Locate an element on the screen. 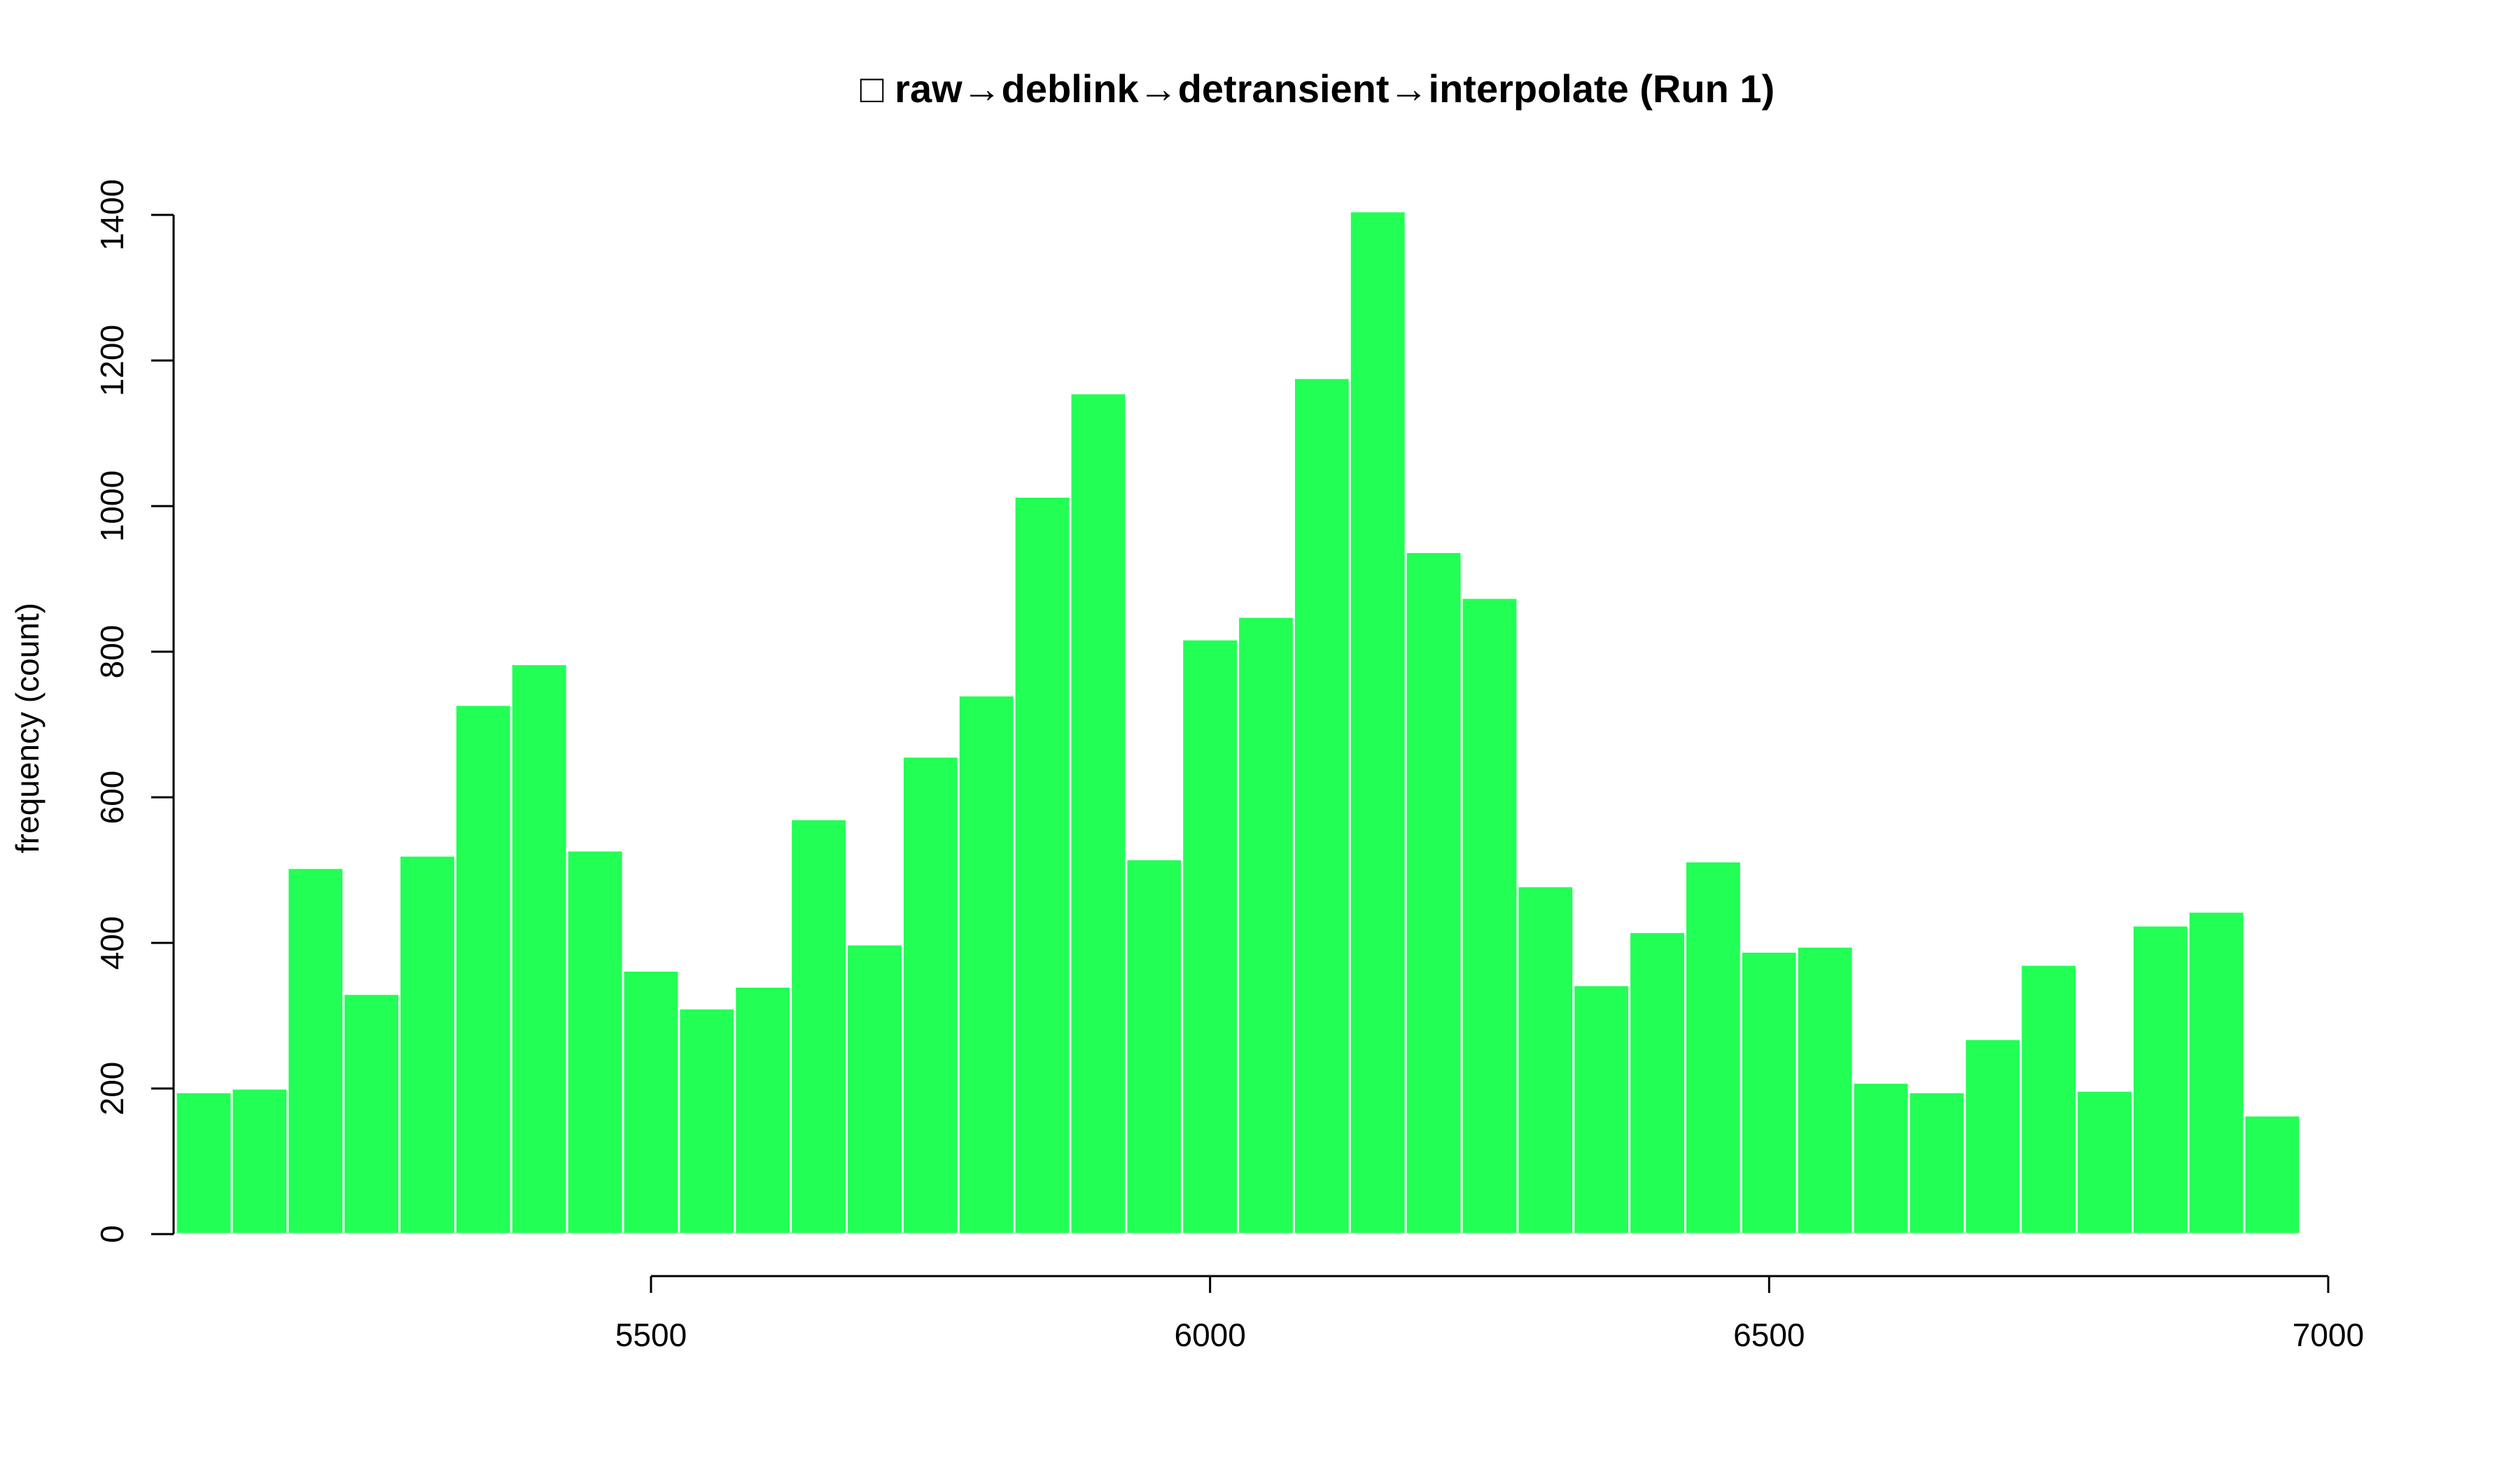  x-tick-label: 5500 is located at coordinates (651, 1335).